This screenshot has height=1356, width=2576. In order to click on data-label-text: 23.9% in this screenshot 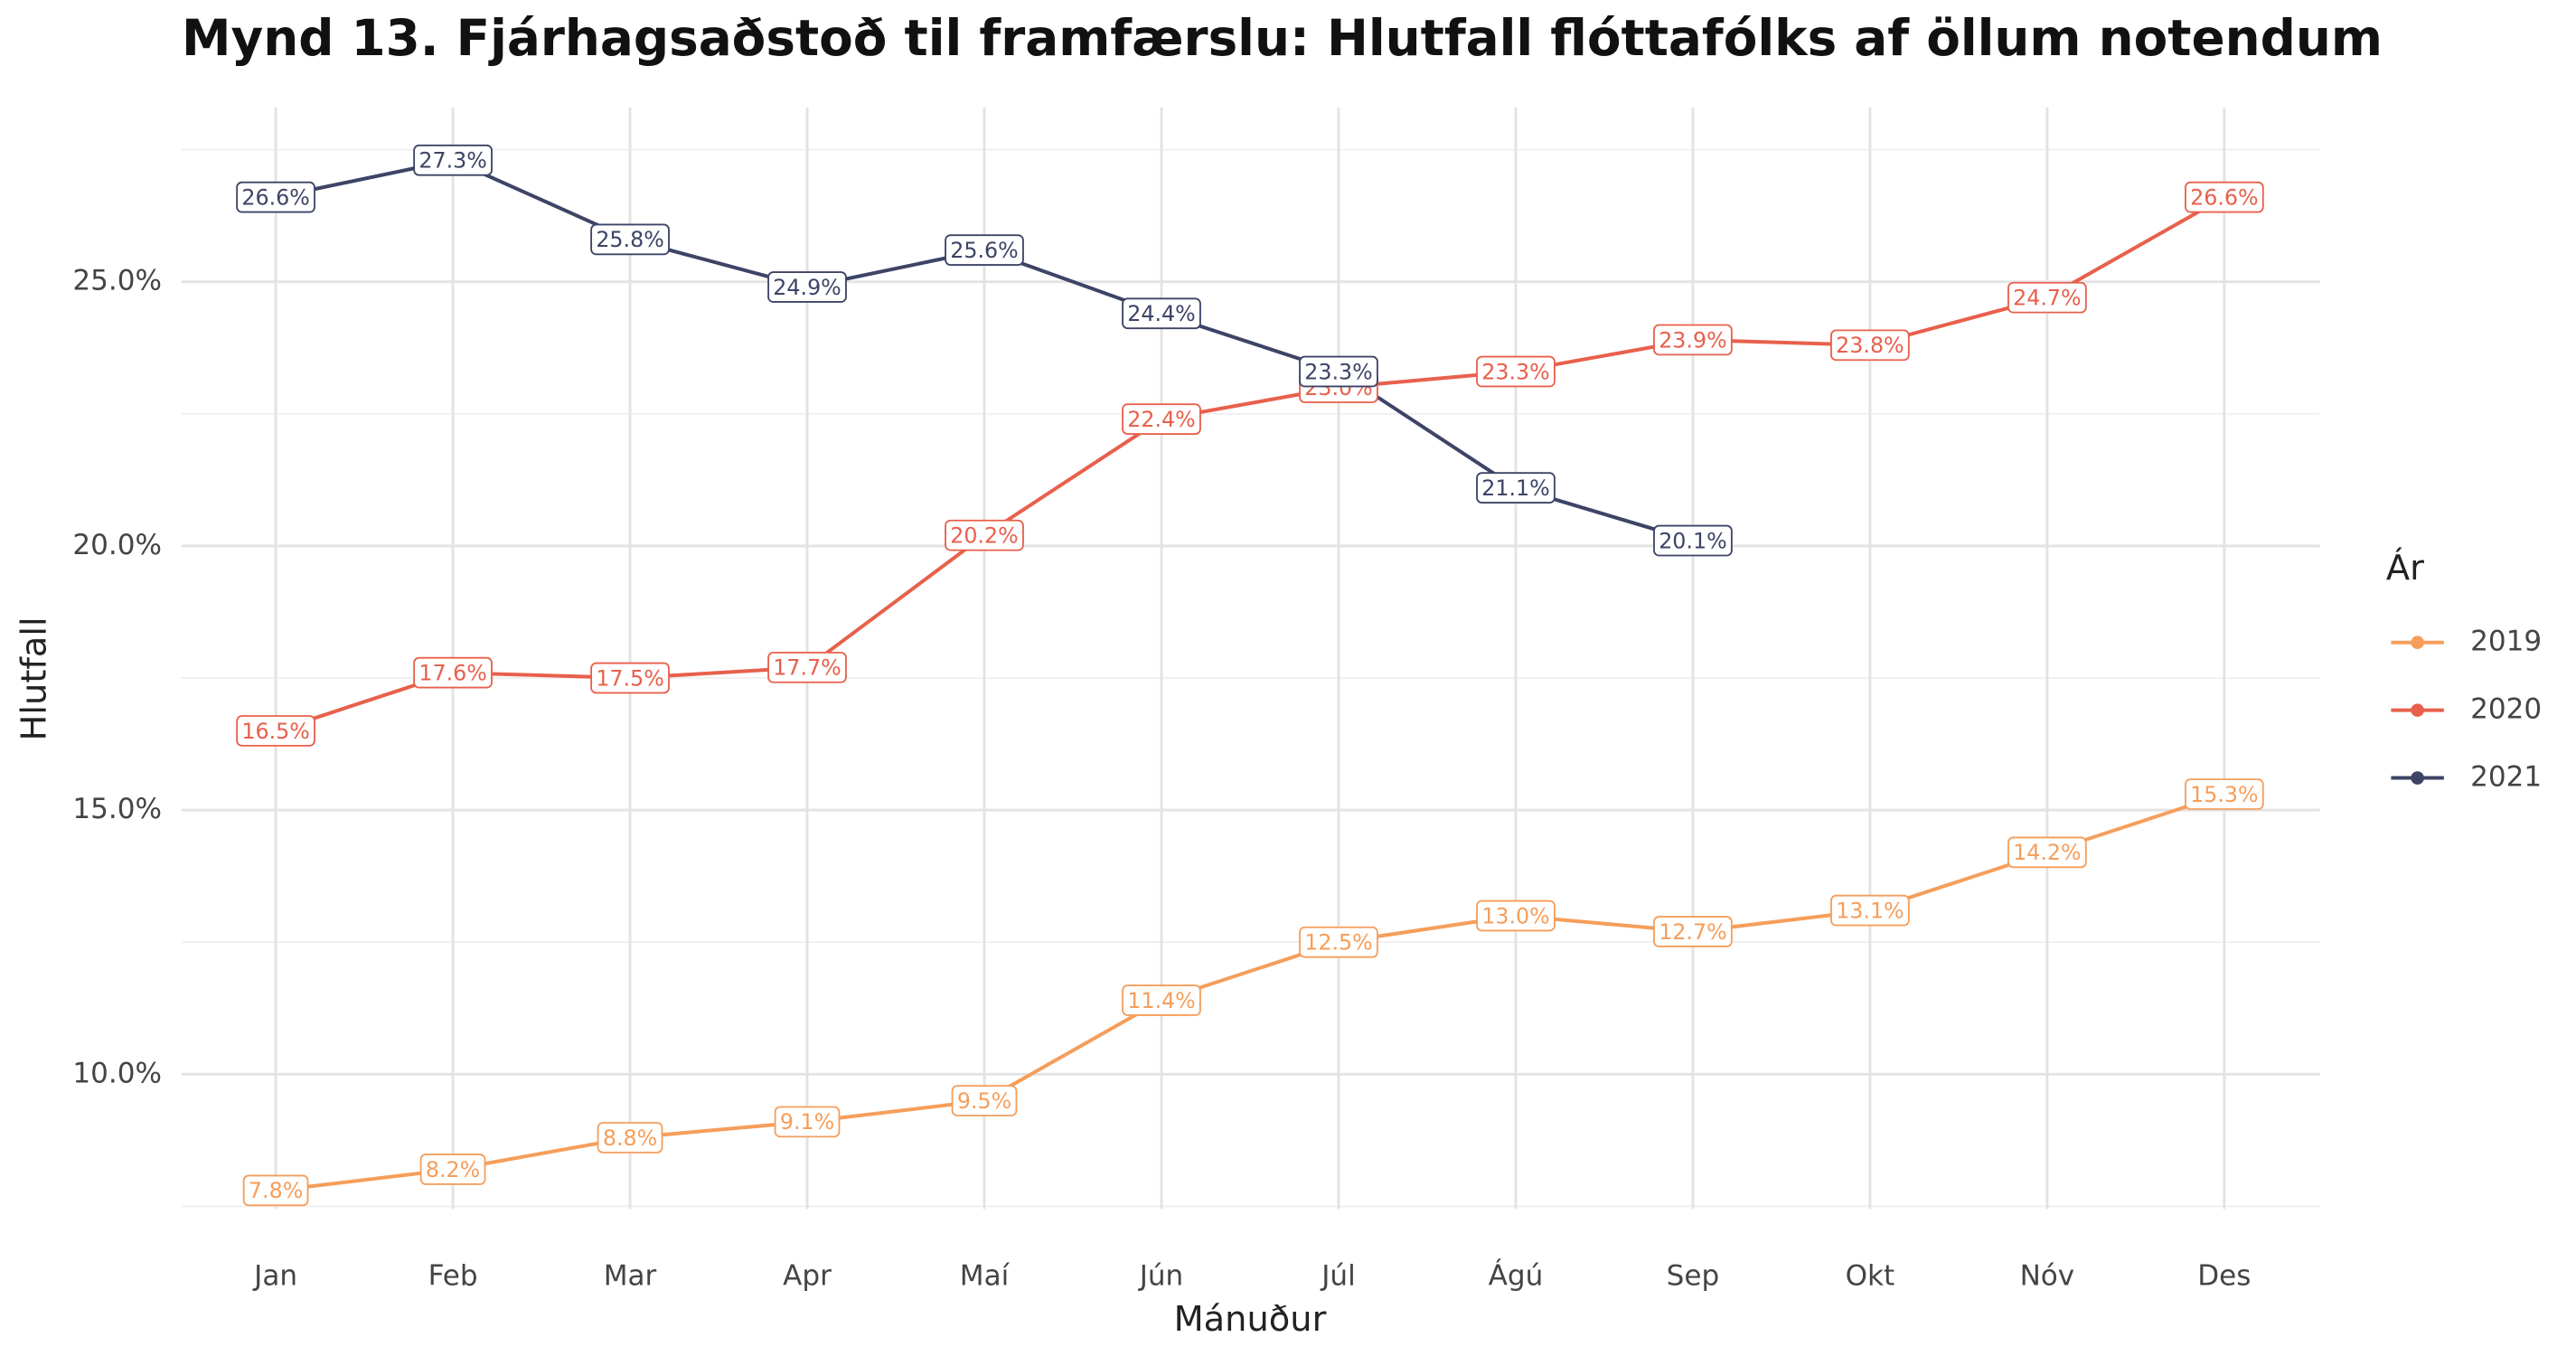, I will do `click(1692, 340)`.